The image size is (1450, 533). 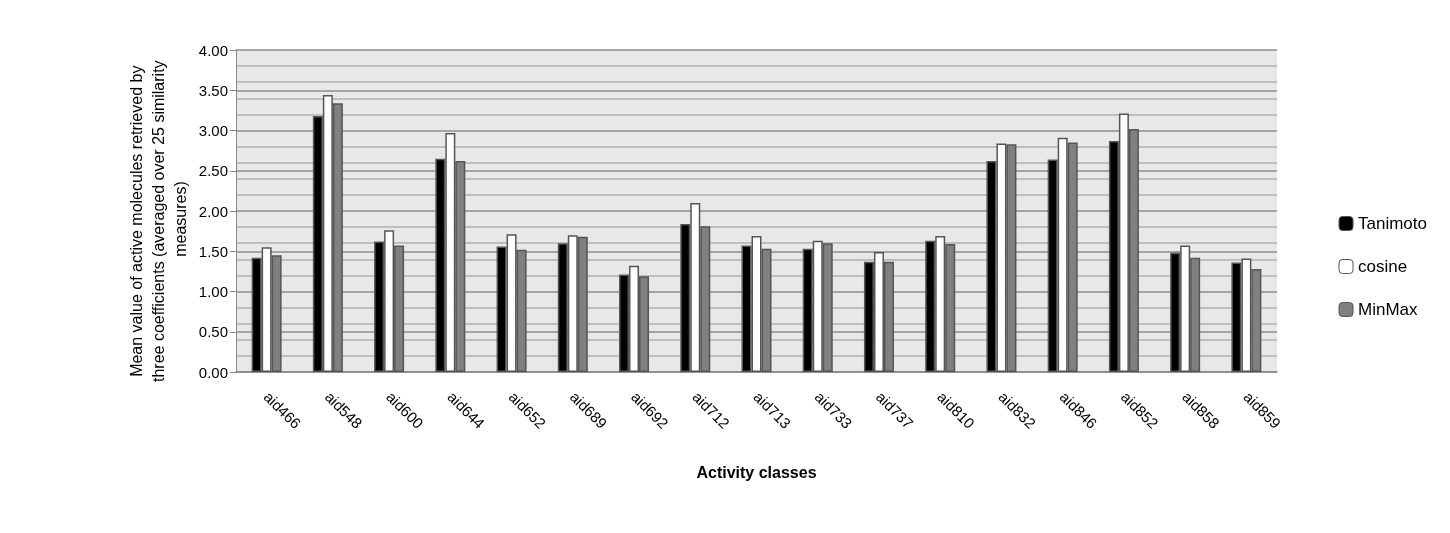 I want to click on y-tick-label: 2.00, so click(x=213, y=211).